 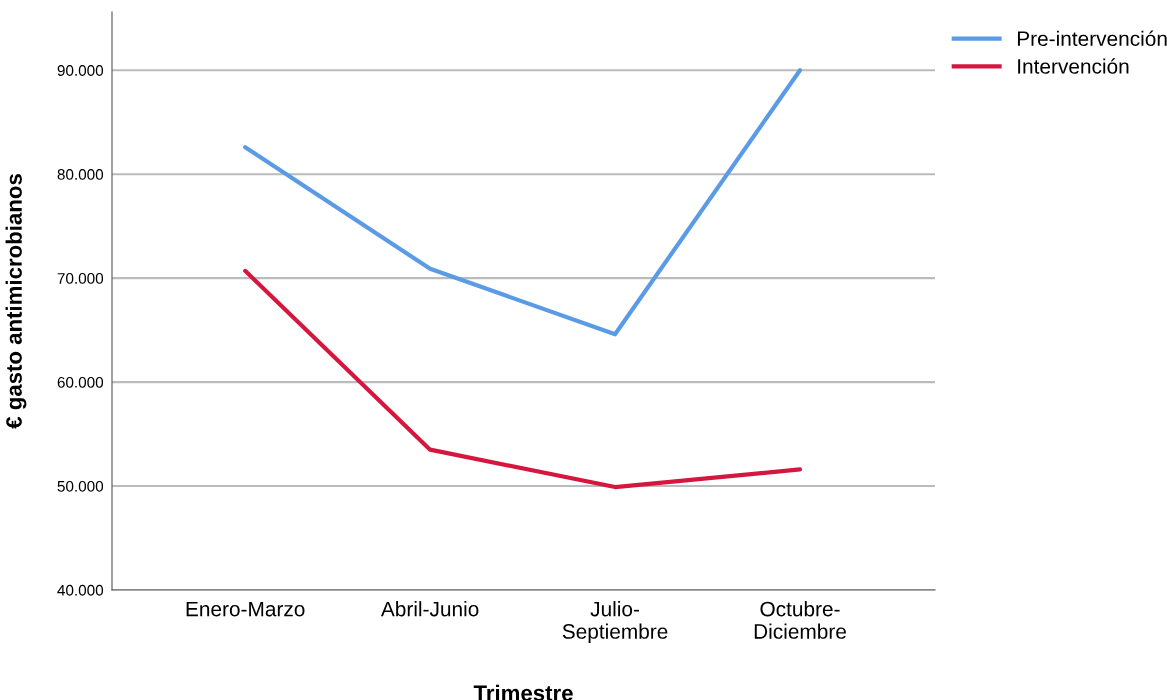 What do you see at coordinates (615, 622) in the screenshot?
I see `x-tick-label: Julio- Septiembre` at bounding box center [615, 622].